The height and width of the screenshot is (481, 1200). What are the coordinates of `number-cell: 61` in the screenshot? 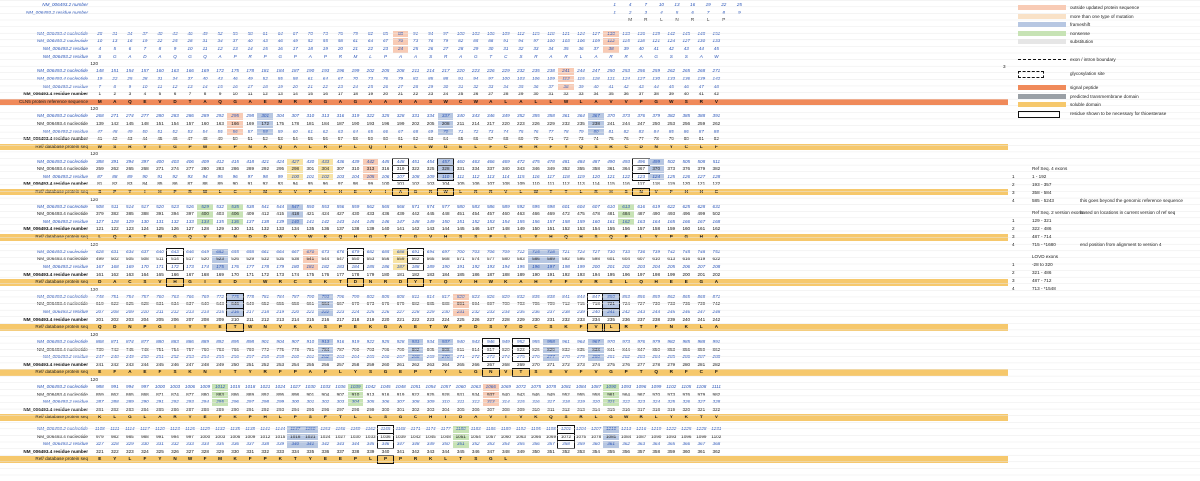 It's located at (310, 78).